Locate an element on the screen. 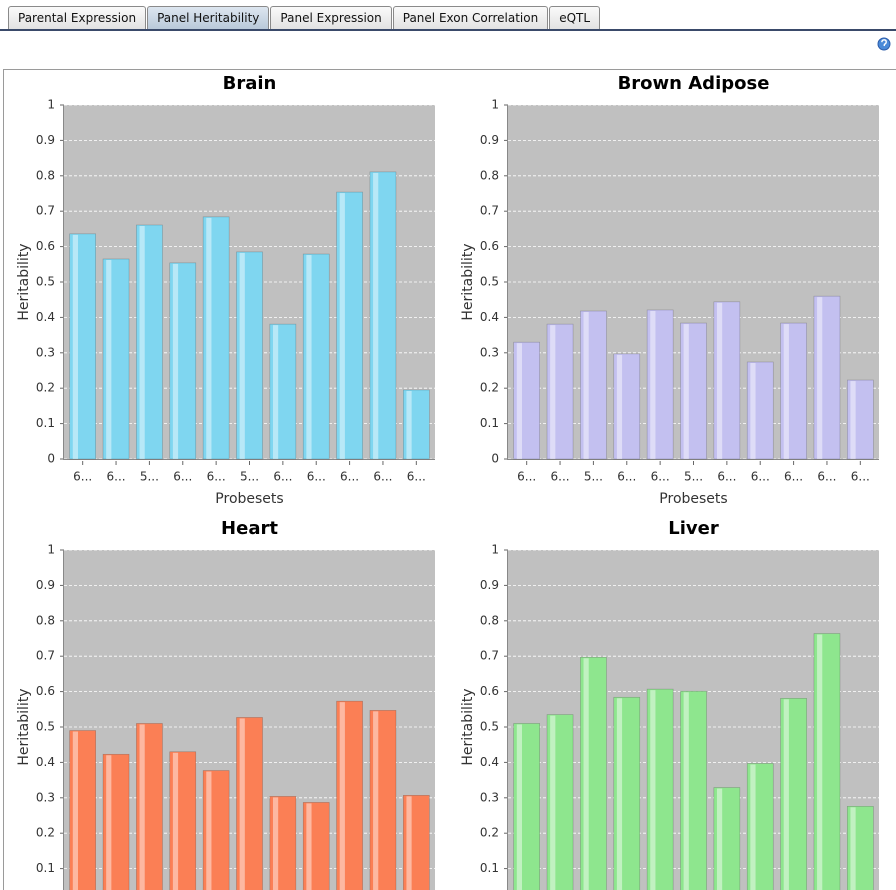  help-icon is located at coordinates (884, 44).